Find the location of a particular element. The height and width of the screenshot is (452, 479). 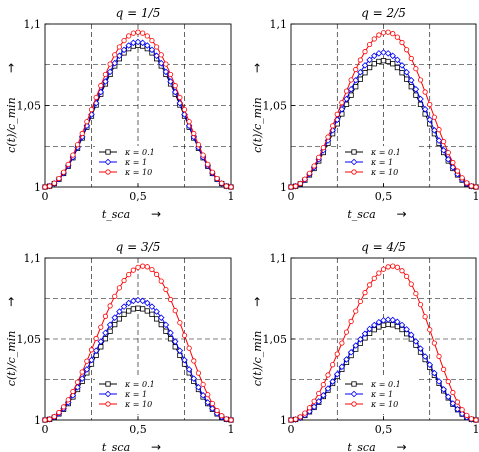

legend-entry: κ = 0.1 is located at coordinates (139, 384).